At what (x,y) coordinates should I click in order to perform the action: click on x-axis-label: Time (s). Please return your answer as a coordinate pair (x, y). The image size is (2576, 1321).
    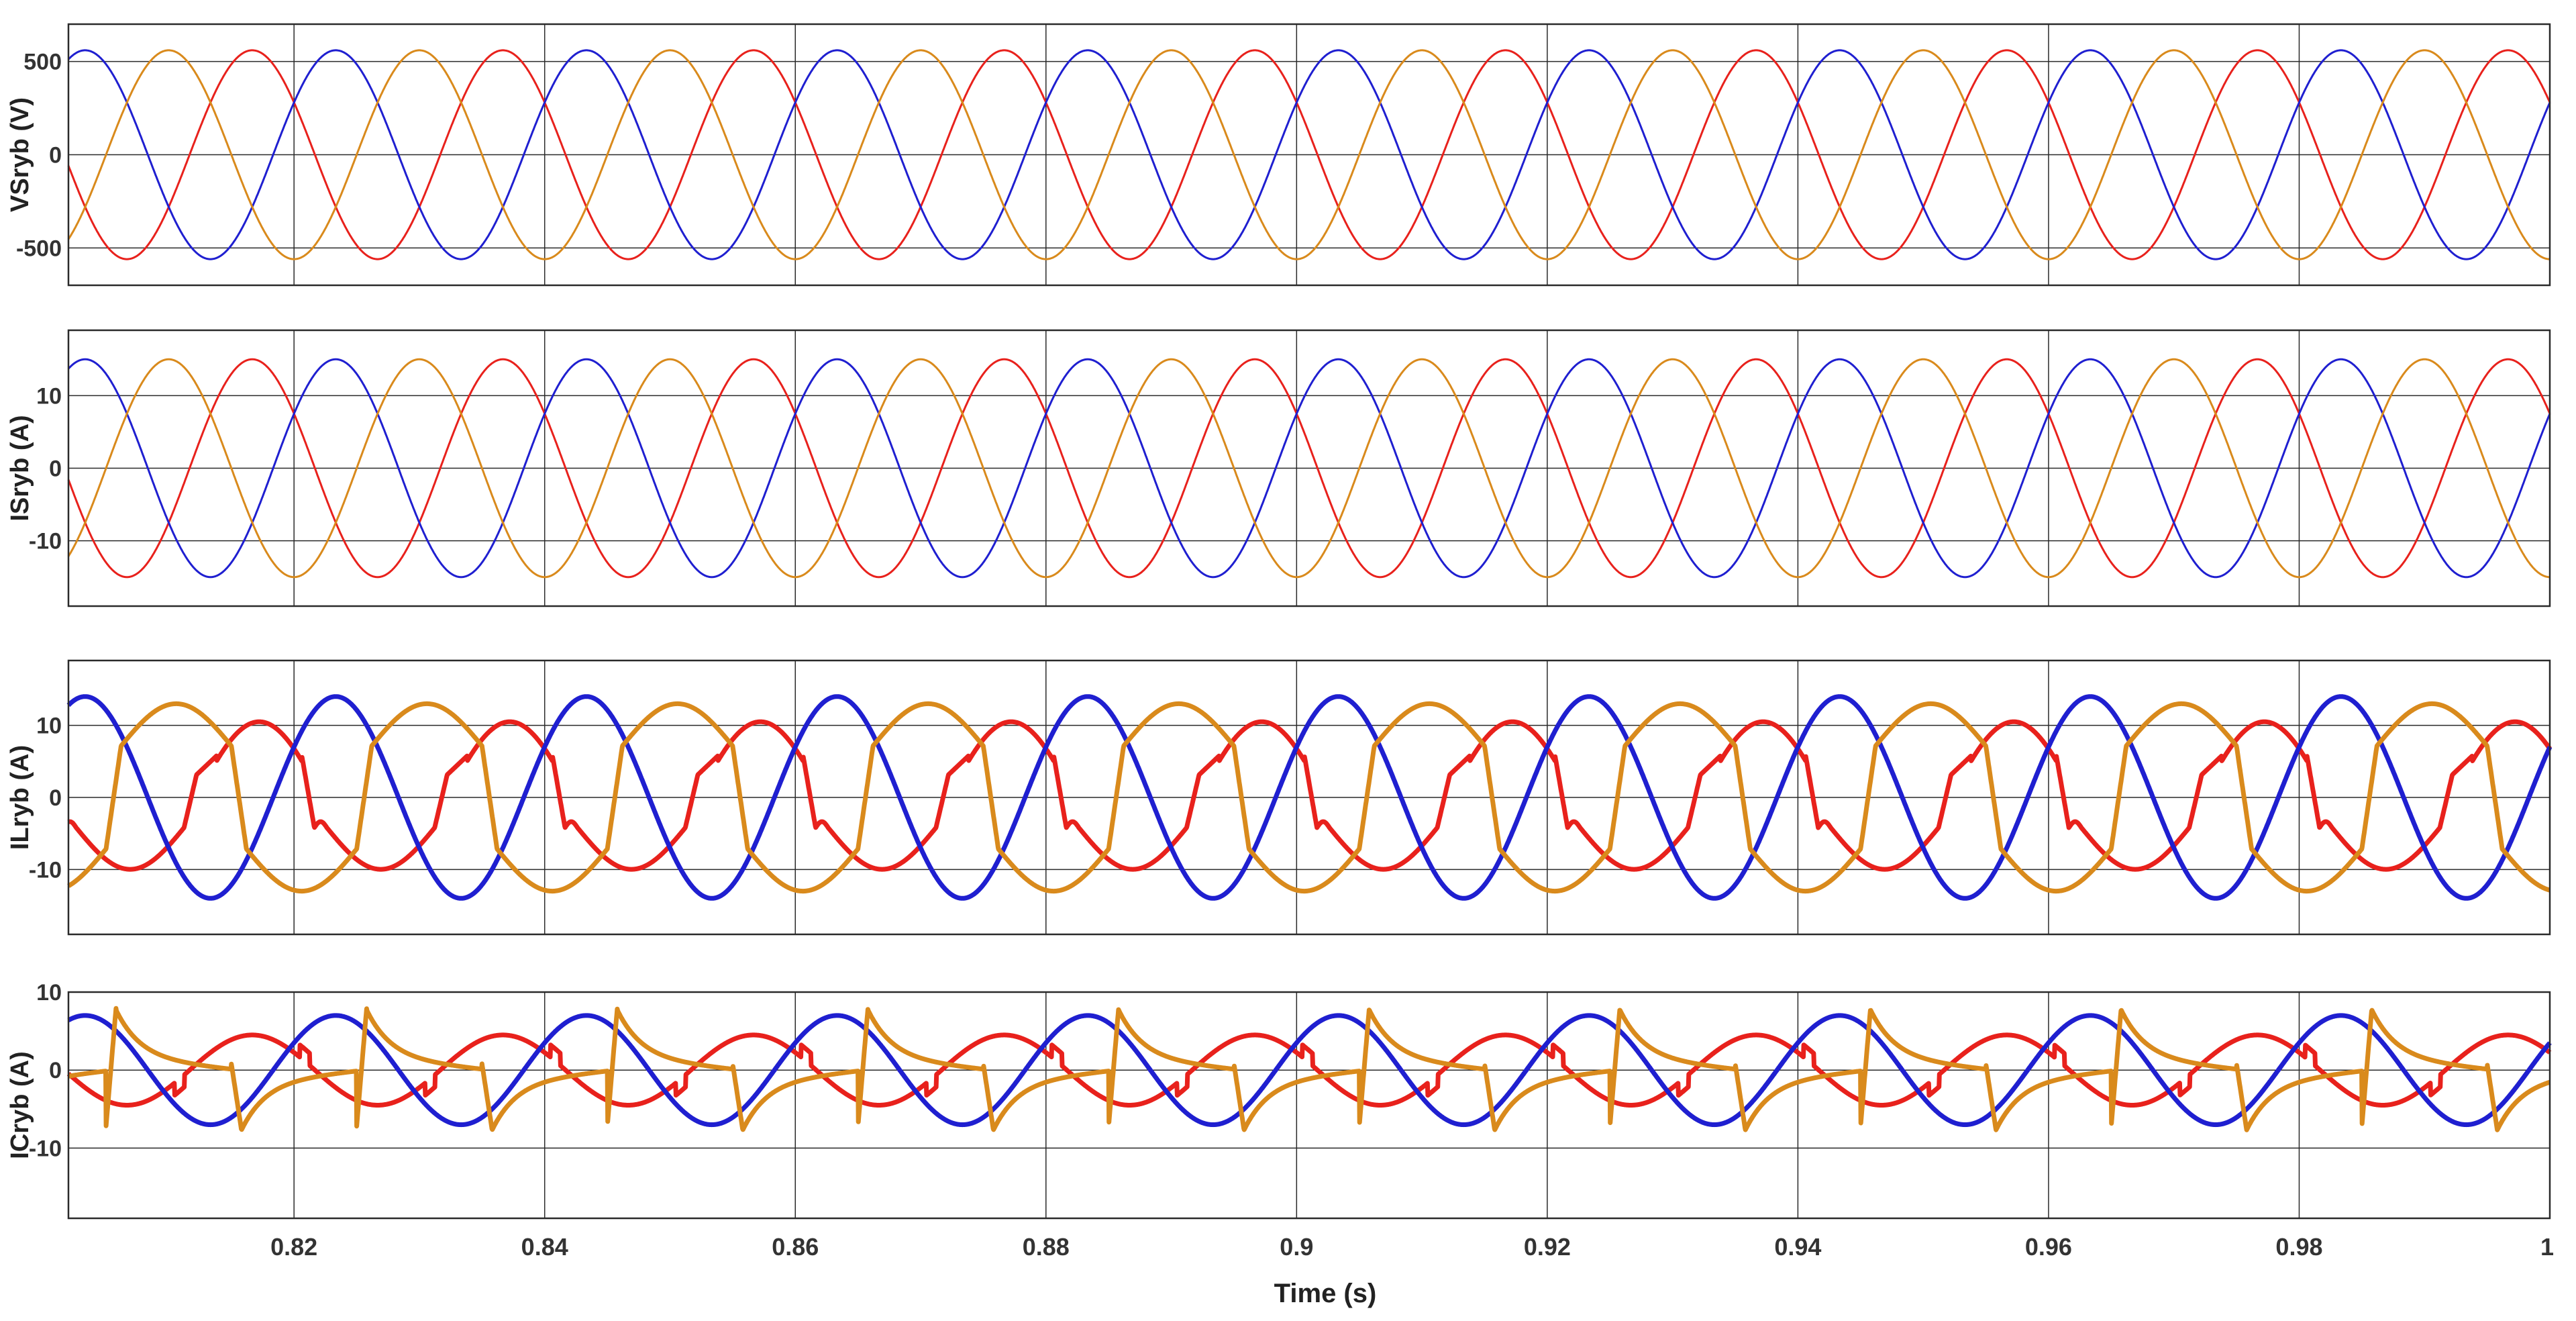
    Looking at the image, I should click on (1325, 1293).